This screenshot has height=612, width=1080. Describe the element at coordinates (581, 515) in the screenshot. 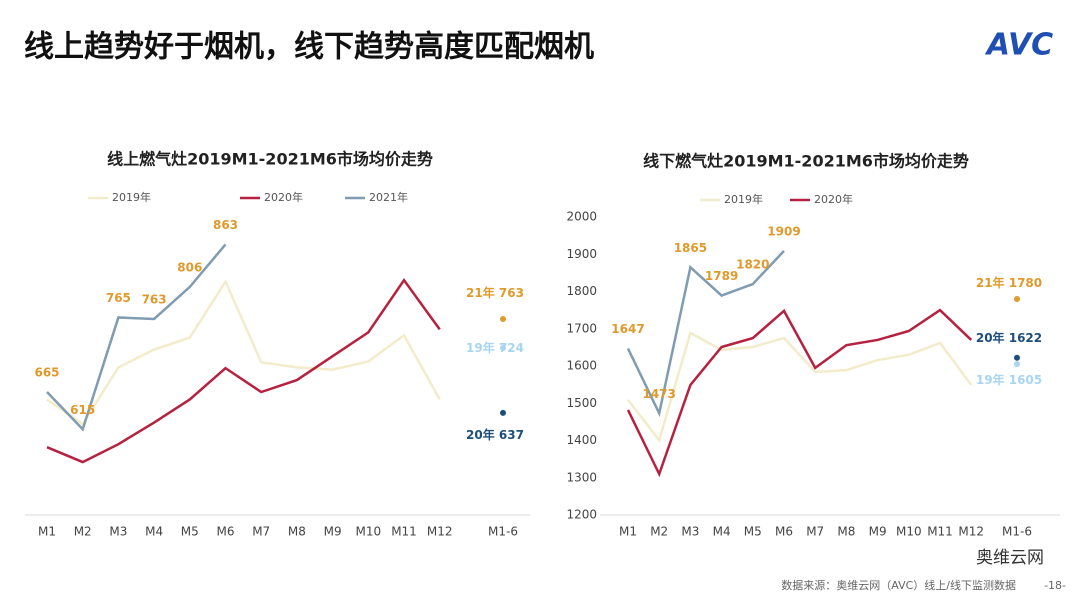

I see `y-tick-label: 1200` at that location.